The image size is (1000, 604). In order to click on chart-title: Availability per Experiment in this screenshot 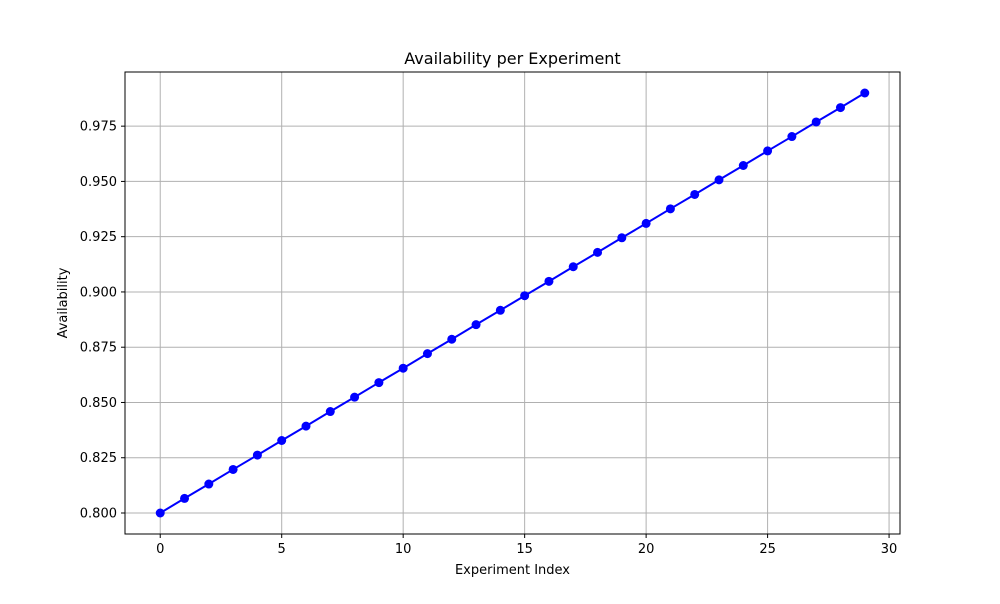, I will do `click(512, 58)`.